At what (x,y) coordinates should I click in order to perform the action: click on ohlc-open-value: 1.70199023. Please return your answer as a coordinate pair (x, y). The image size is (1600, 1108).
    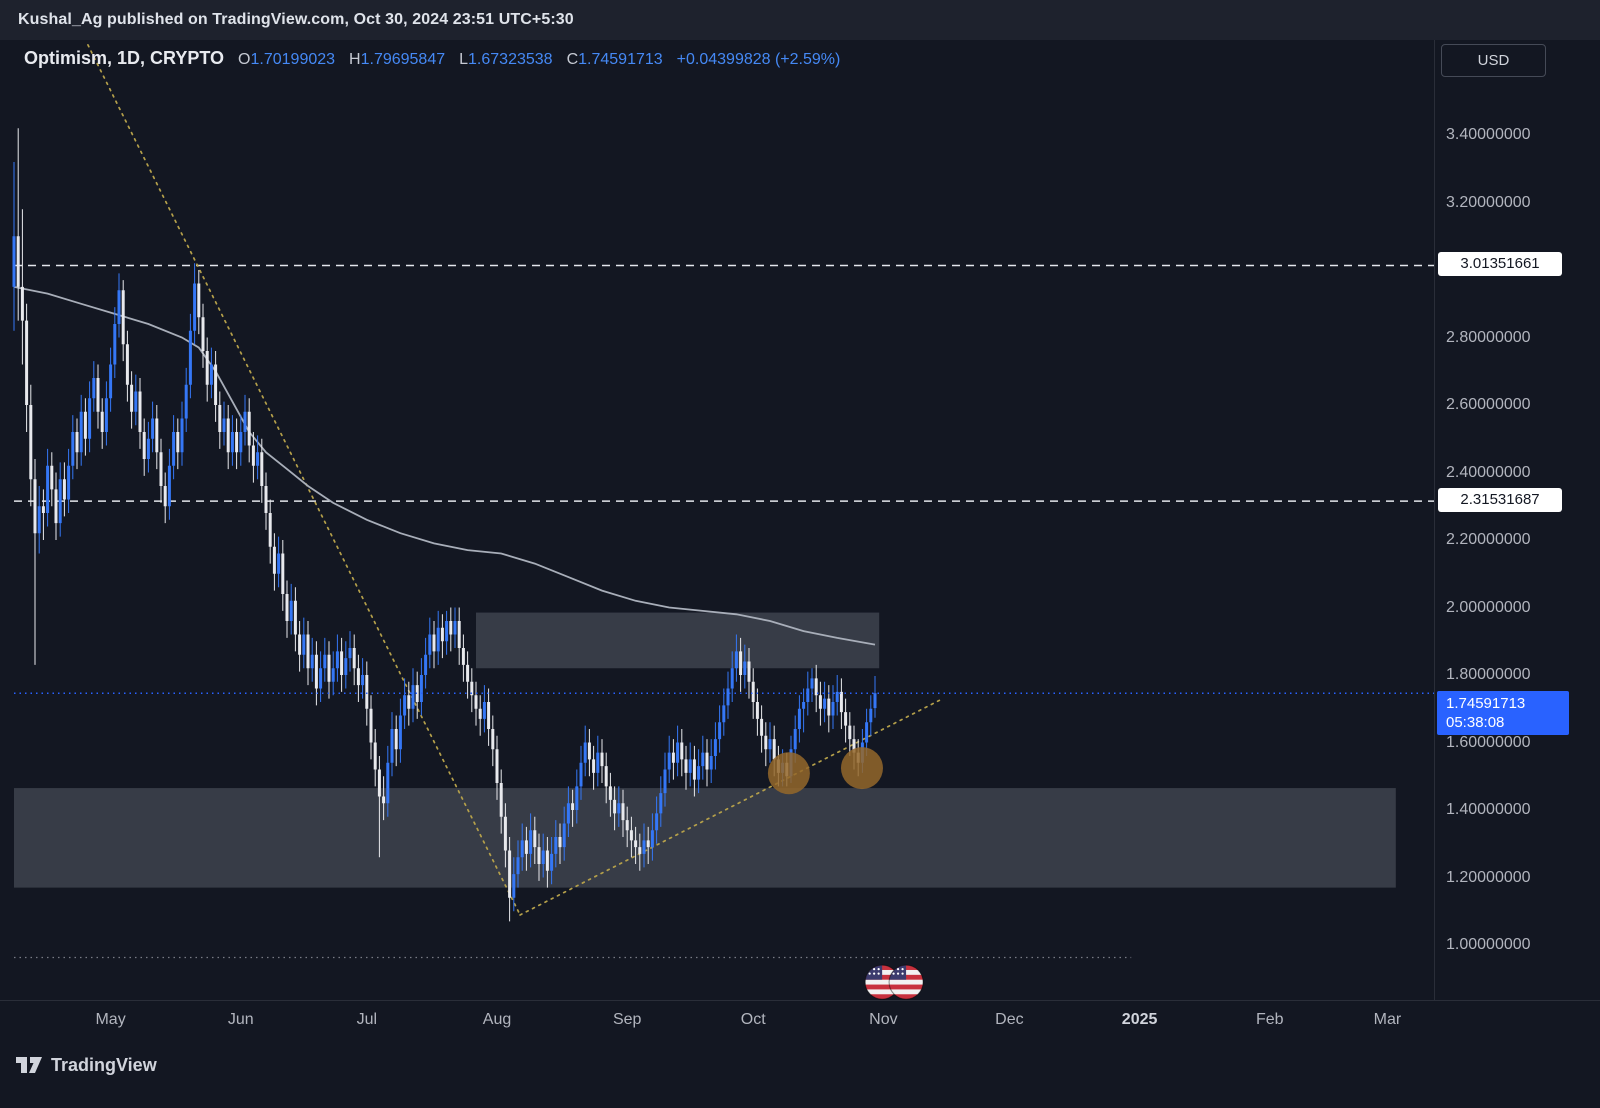
    Looking at the image, I should click on (293, 59).